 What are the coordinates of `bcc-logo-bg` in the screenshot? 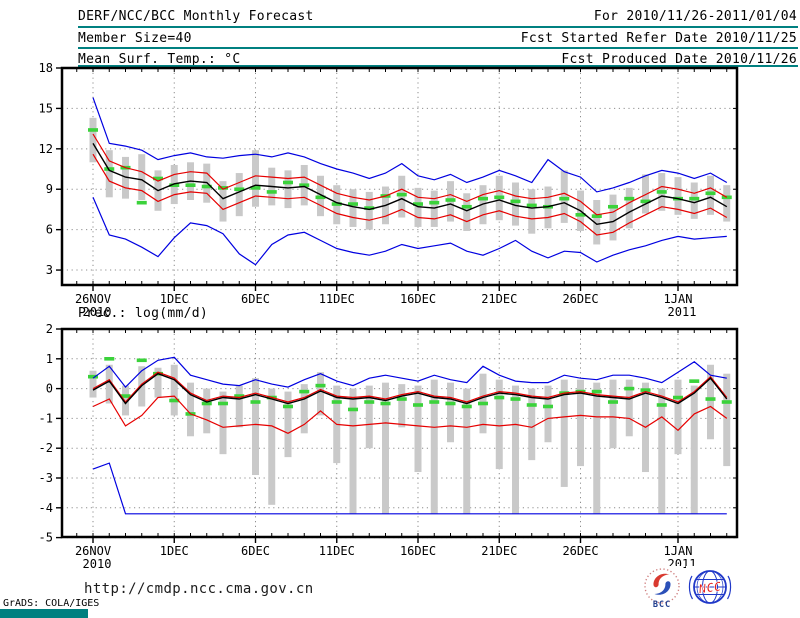 It's located at (662, 589).